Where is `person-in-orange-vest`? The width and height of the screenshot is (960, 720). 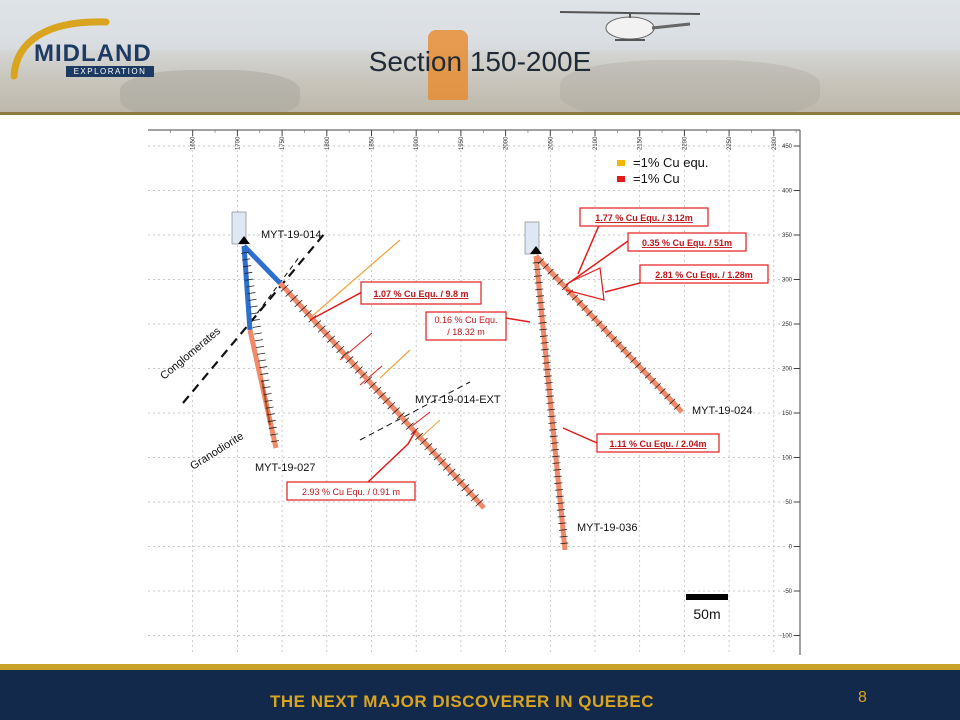 person-in-orange-vest is located at coordinates (448, 65).